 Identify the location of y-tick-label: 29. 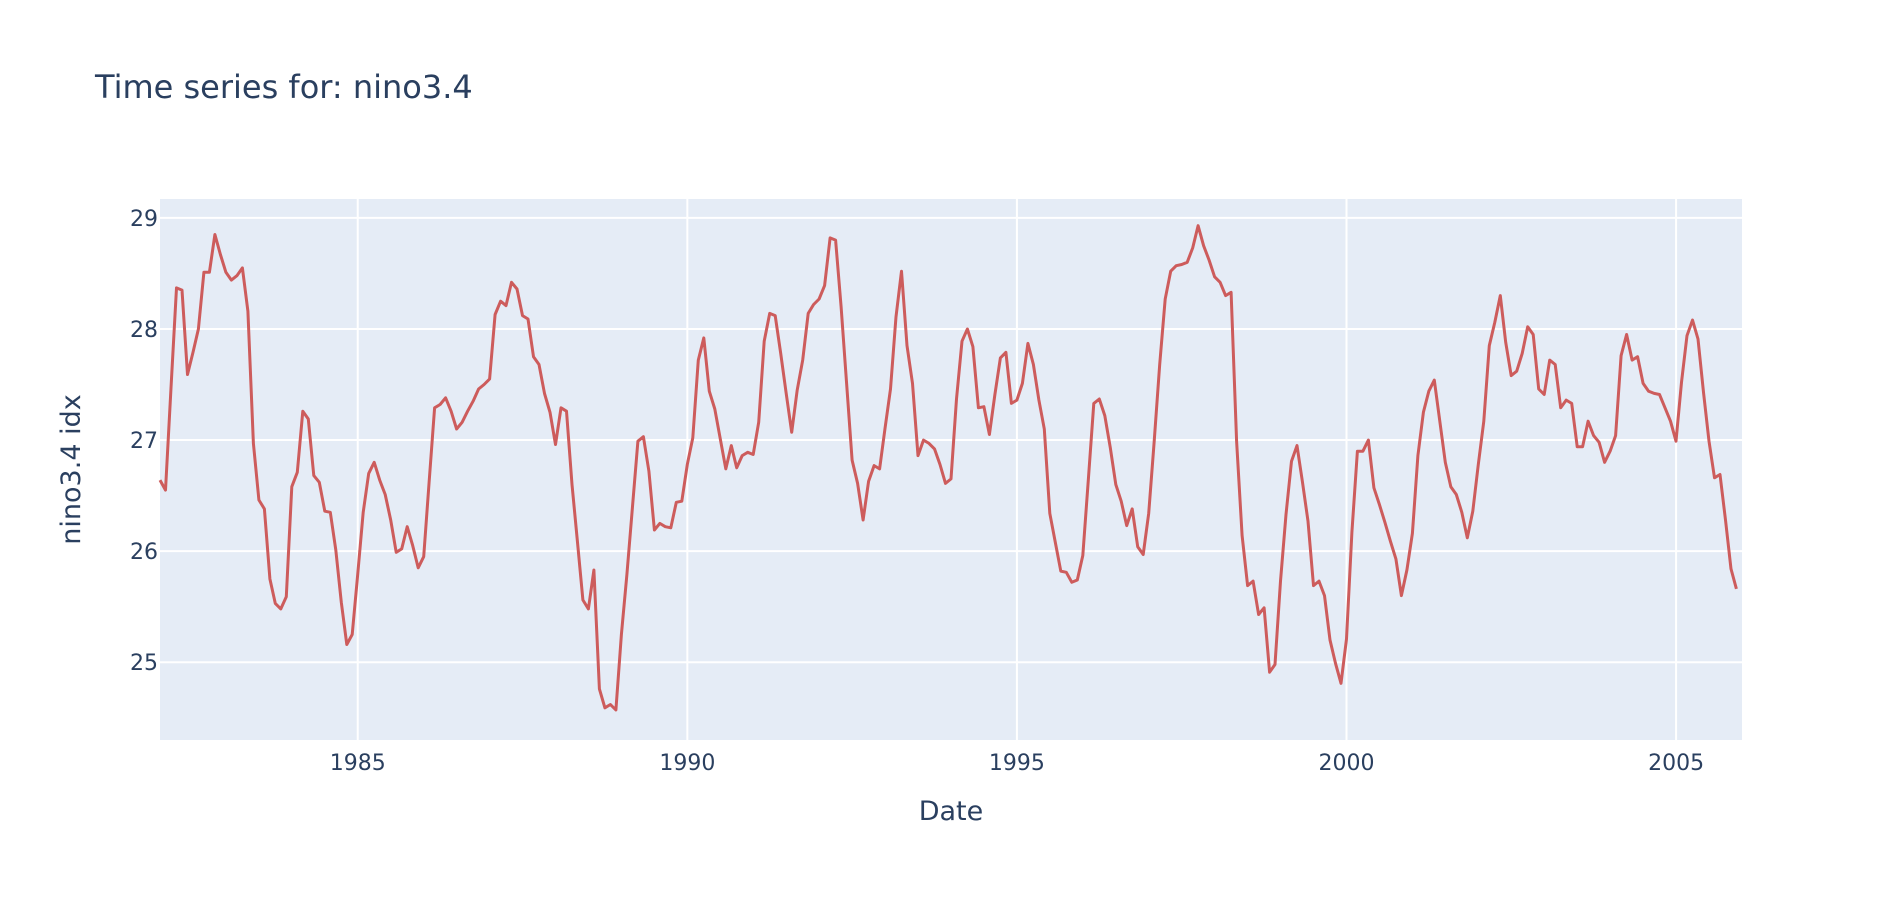
(144, 219).